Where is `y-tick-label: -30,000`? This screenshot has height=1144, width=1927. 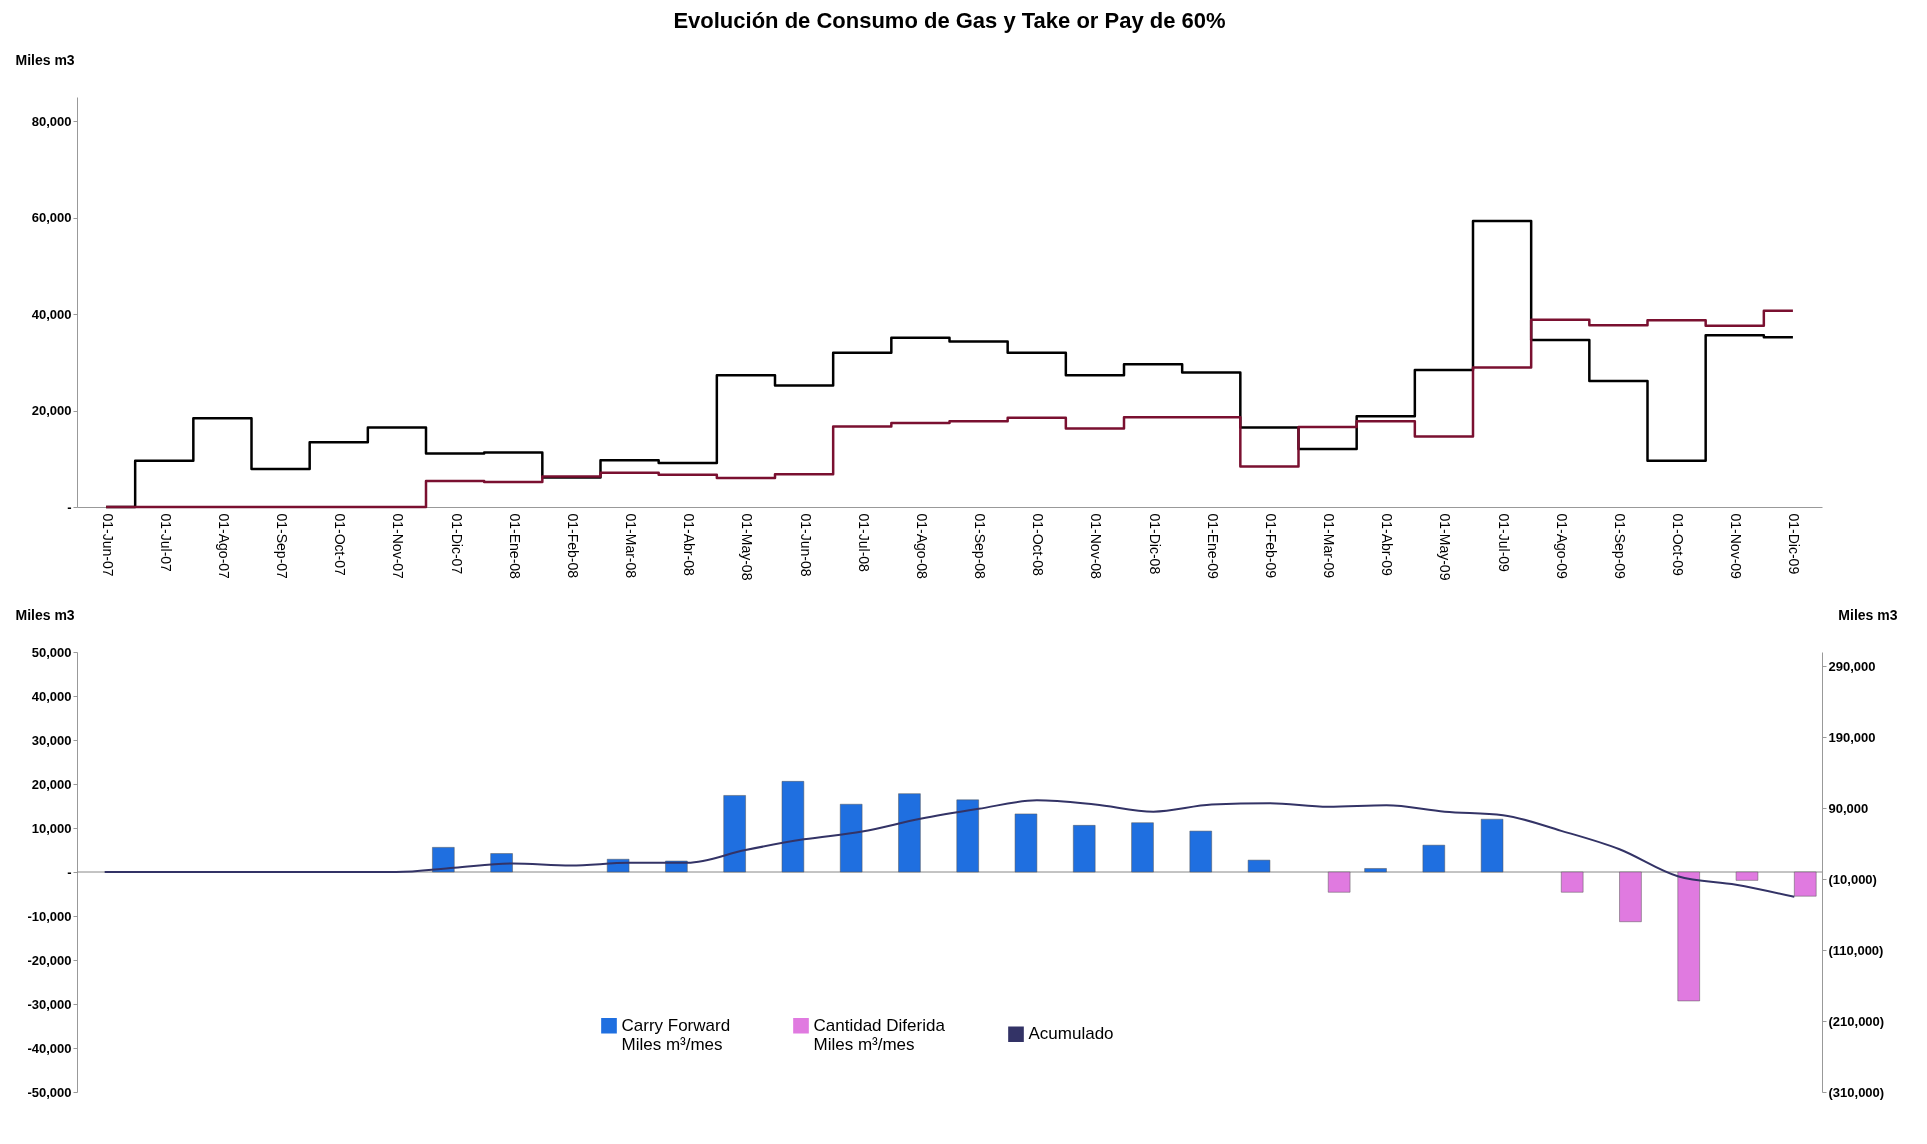
y-tick-label: -30,000 is located at coordinates (49, 1004).